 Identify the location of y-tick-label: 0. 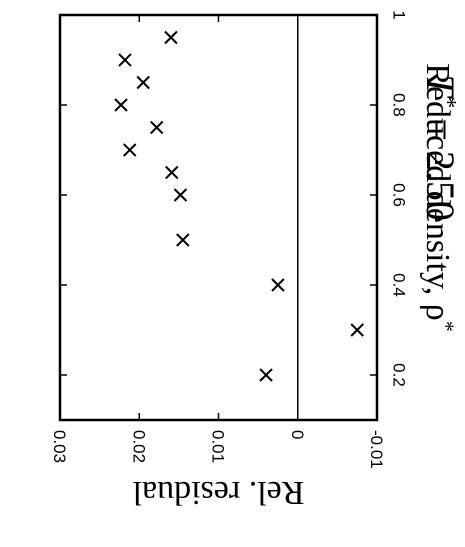
(297, 434).